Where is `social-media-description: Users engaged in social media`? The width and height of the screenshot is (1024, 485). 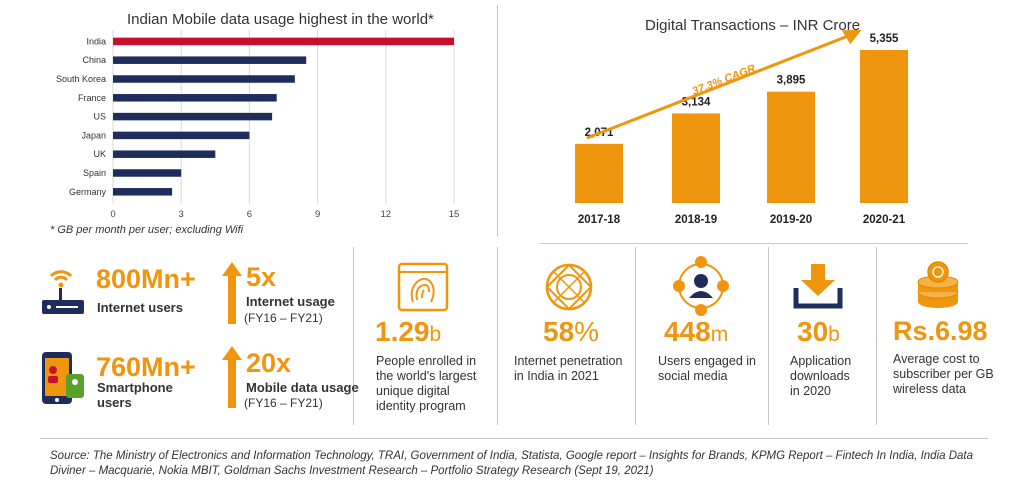 social-media-description: Users engaged in social media is located at coordinates (707, 369).